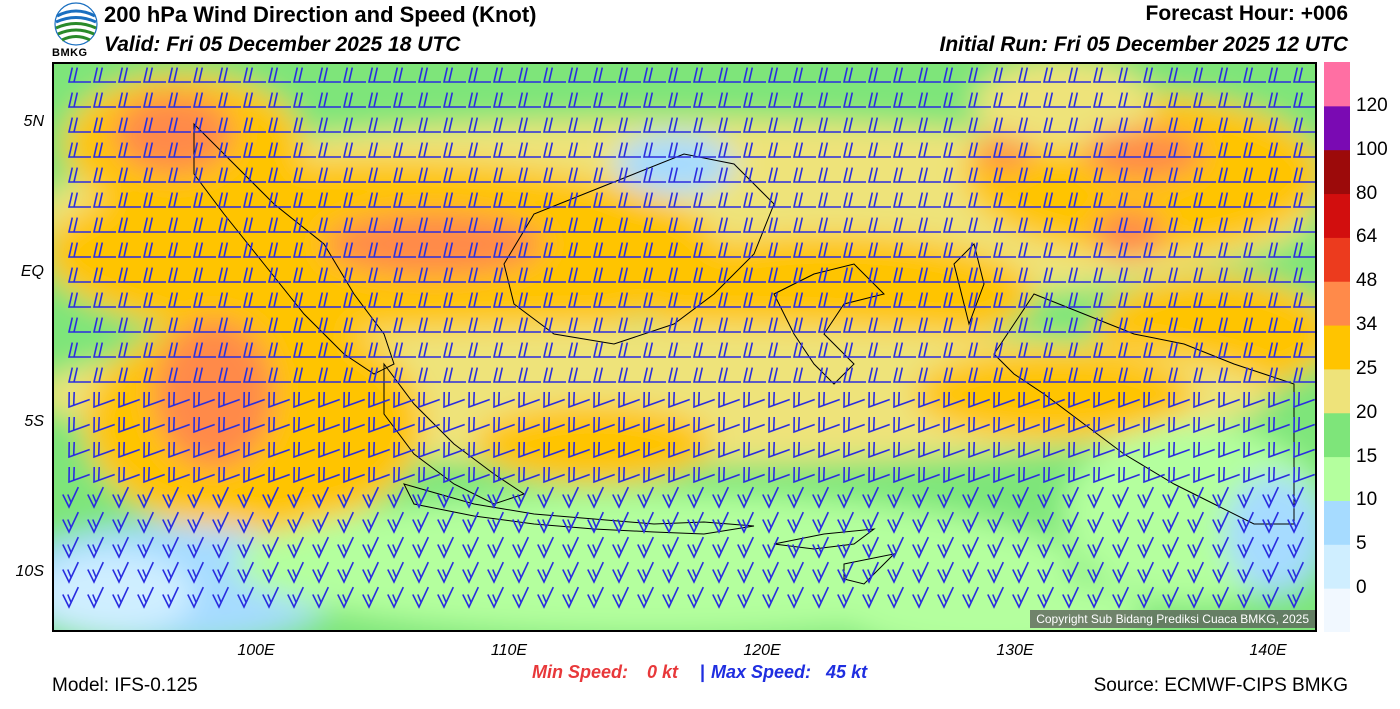 The image size is (1400, 709). What do you see at coordinates (1268, 650) in the screenshot?
I see `lon-label-140e: 140E` at bounding box center [1268, 650].